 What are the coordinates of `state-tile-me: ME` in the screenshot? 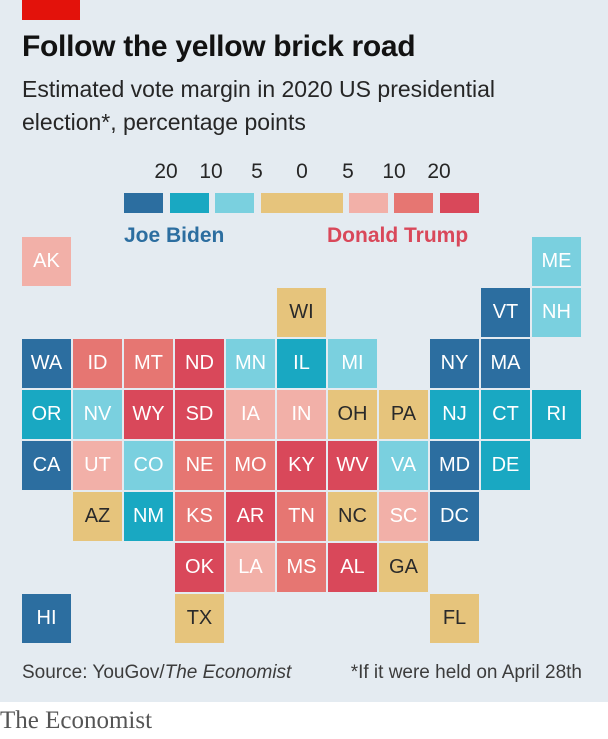 It's located at (556, 261).